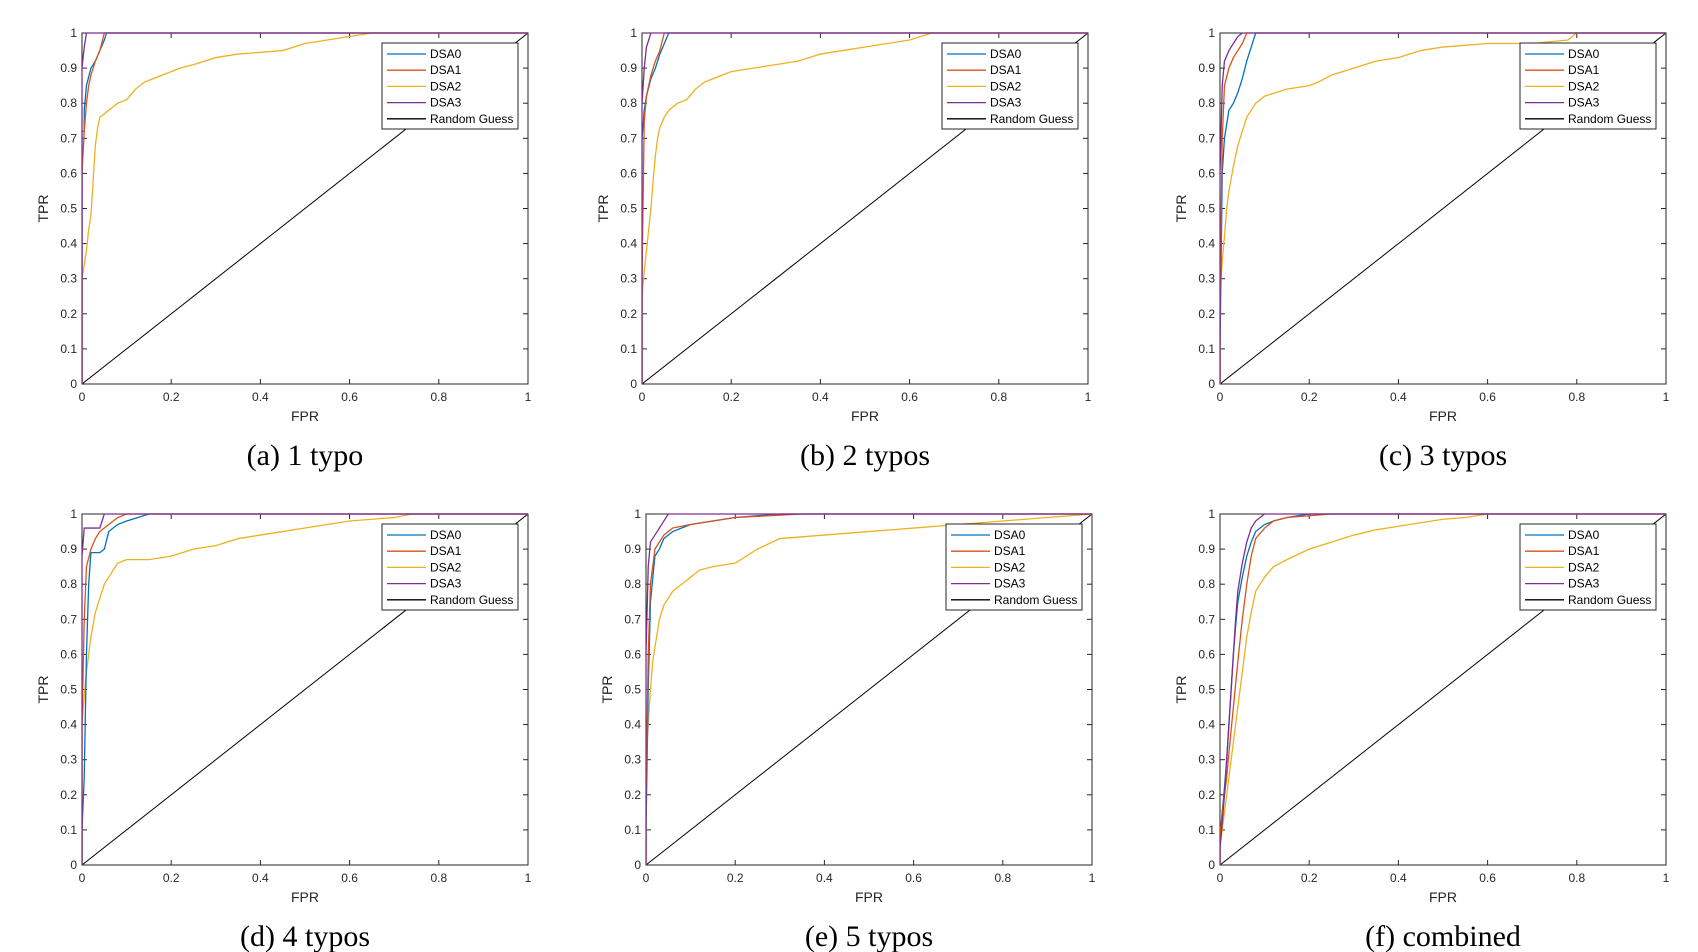 This screenshot has height=952, width=1698. Describe the element at coordinates (1443, 936) in the screenshot. I see `panel-caption: (f) combined` at that location.